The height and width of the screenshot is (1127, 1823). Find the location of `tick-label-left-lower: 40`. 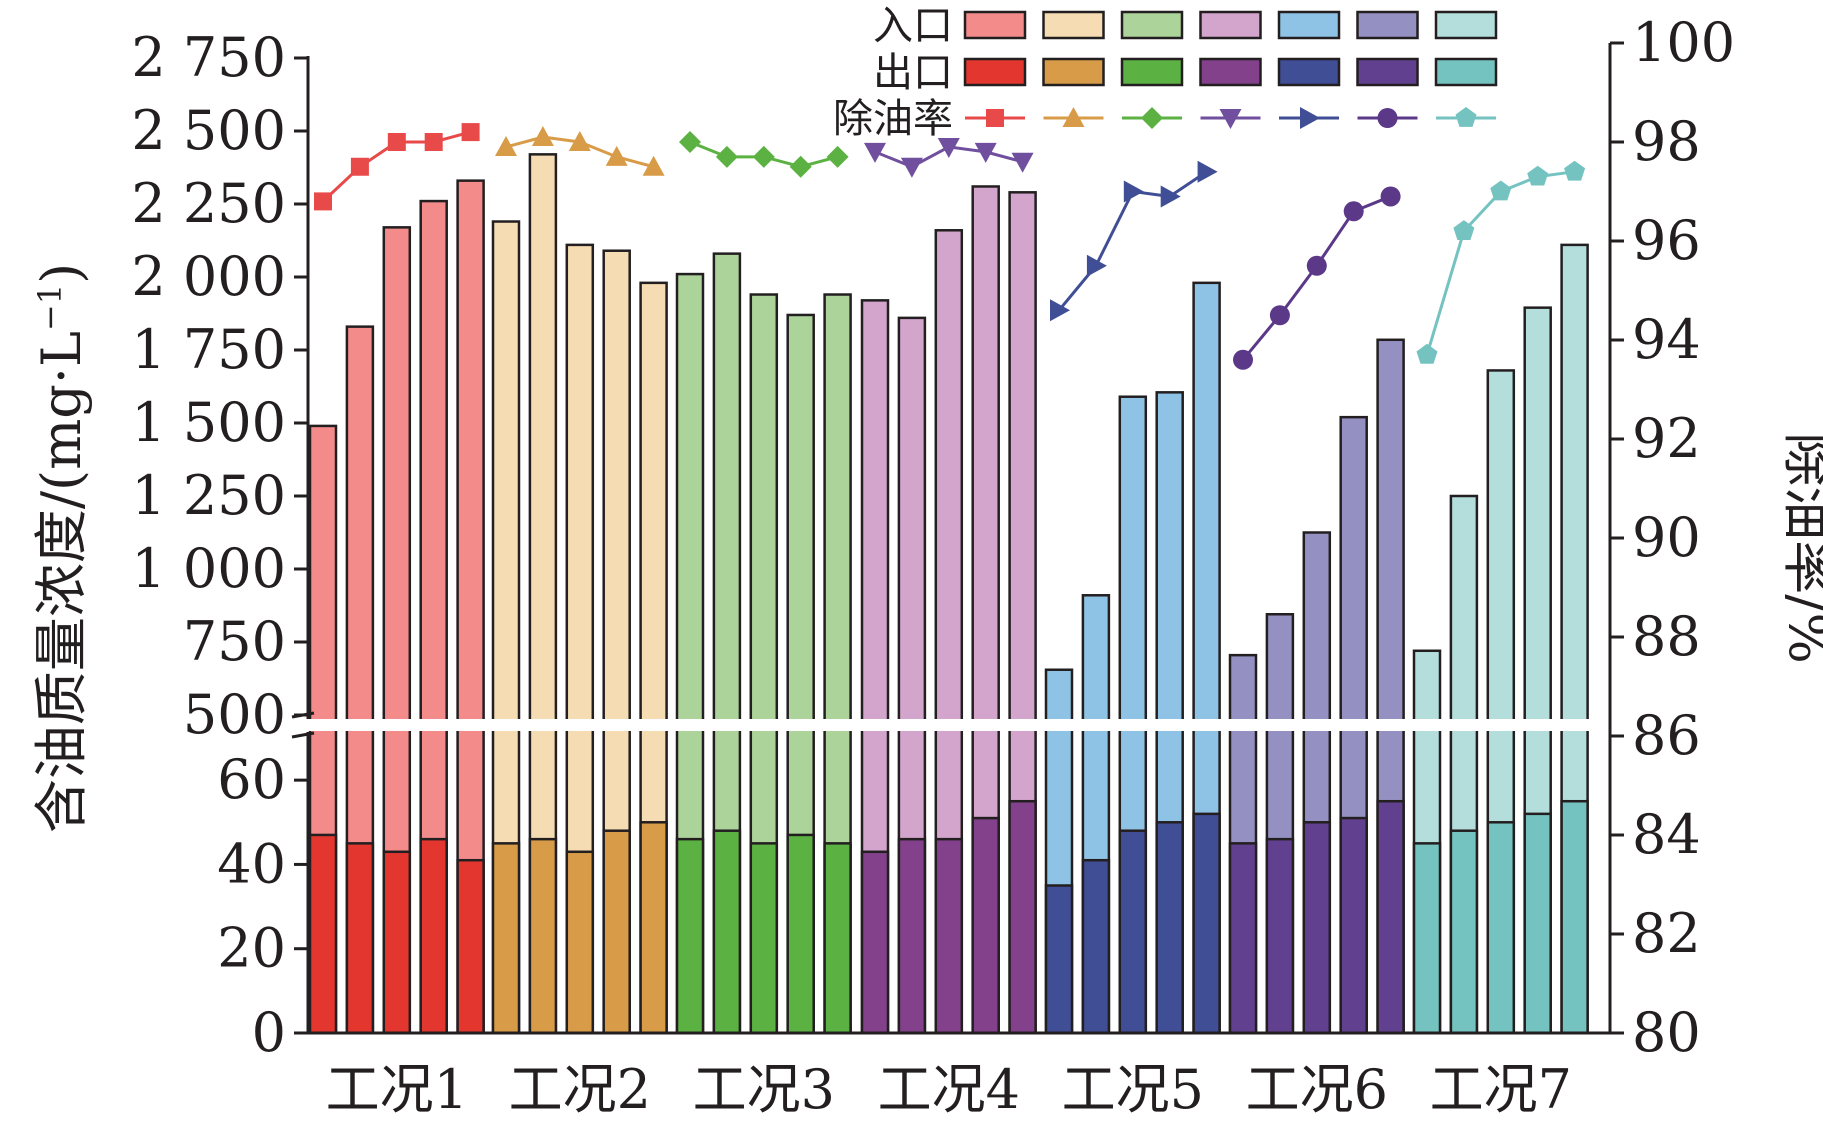

tick-label-left-lower: 40 is located at coordinates (251, 863).